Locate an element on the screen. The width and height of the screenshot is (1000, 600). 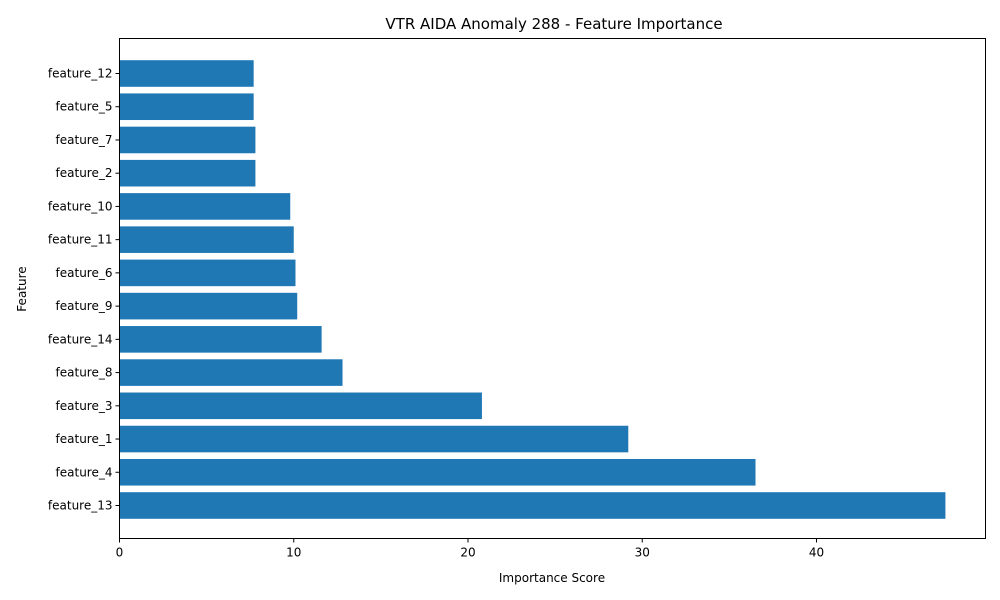
x-tick-label: 30 is located at coordinates (642, 553).